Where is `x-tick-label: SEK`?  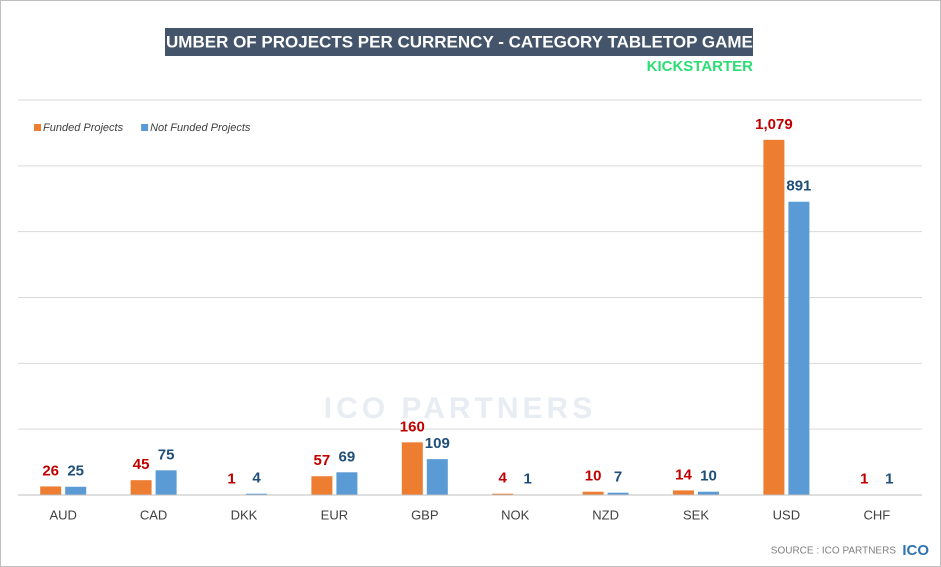
x-tick-label: SEK is located at coordinates (696, 514).